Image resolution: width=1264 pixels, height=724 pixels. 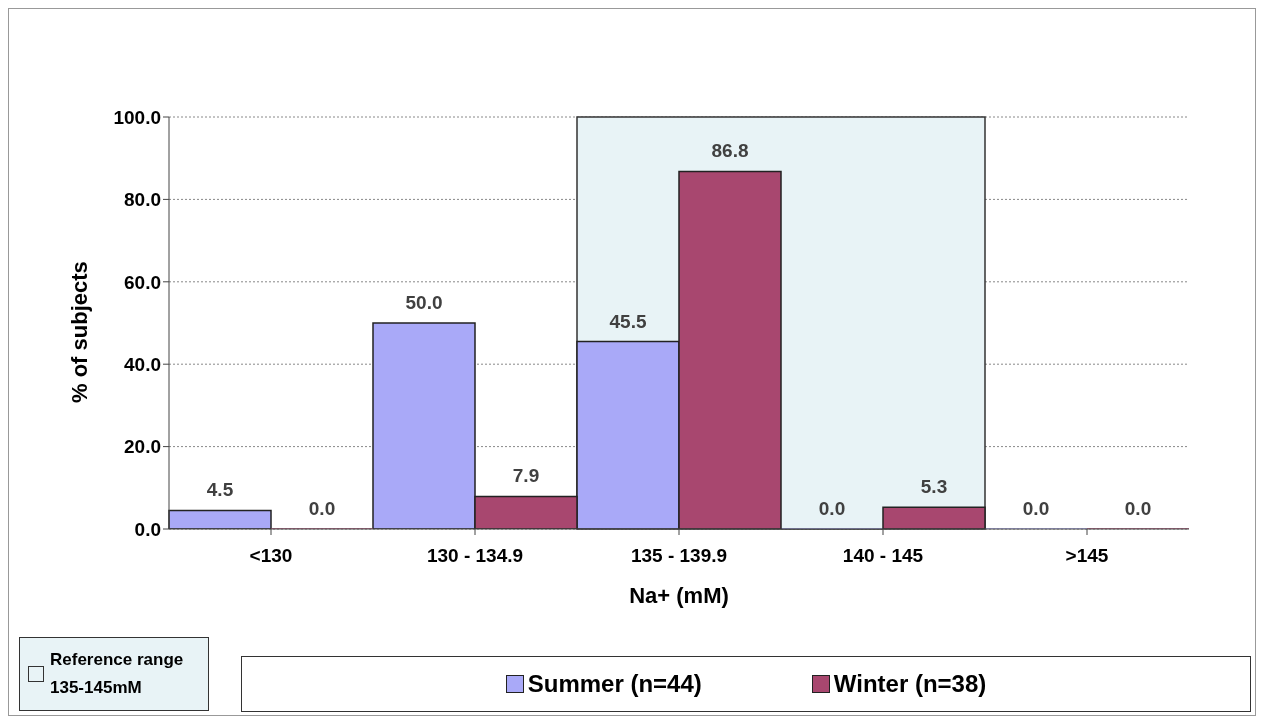 I want to click on y-tick-label: 80.0, so click(x=142, y=200).